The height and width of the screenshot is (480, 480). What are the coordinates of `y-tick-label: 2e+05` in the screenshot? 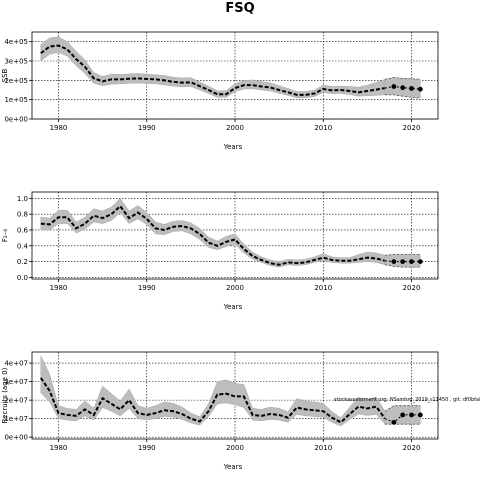 It's located at (16, 81).